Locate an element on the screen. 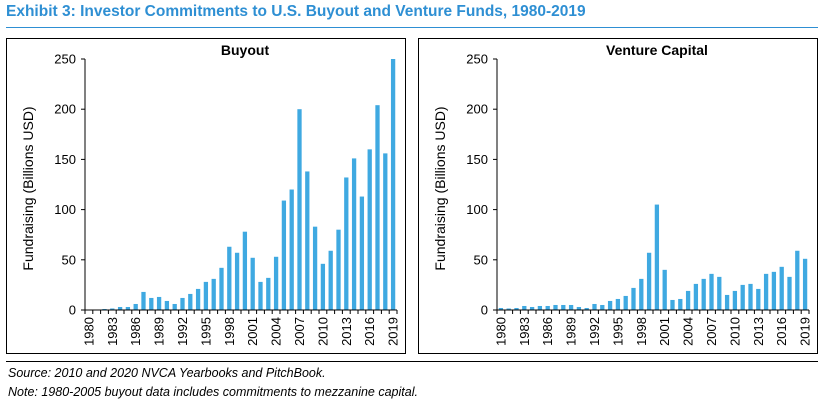 The width and height of the screenshot is (823, 408). bar-1988 is located at coordinates (151, 303).